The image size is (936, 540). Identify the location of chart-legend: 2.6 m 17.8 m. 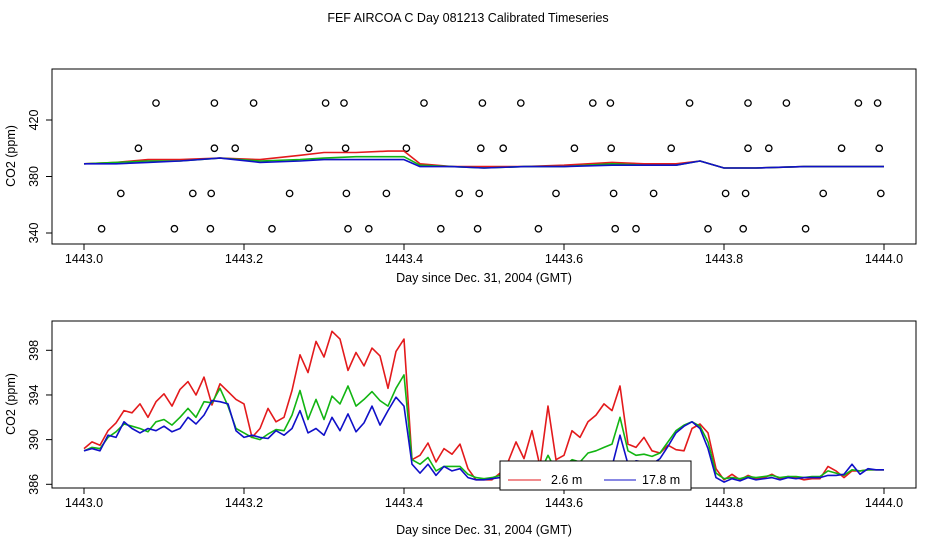
(595, 475).